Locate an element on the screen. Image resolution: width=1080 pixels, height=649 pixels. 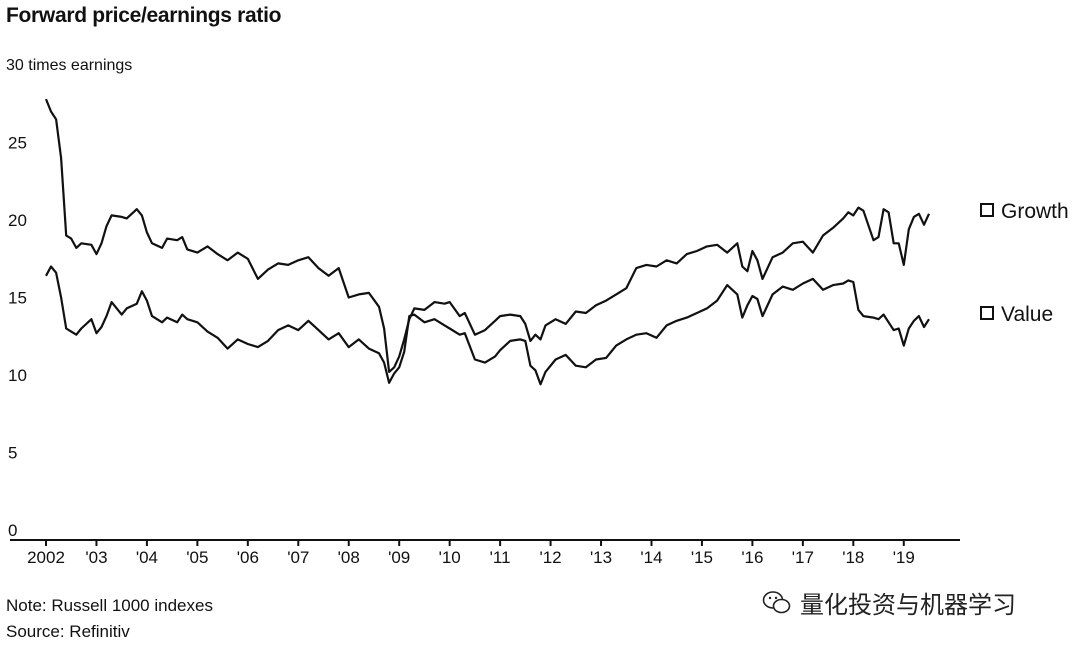
y-tick-label: 25 is located at coordinates (17, 143).